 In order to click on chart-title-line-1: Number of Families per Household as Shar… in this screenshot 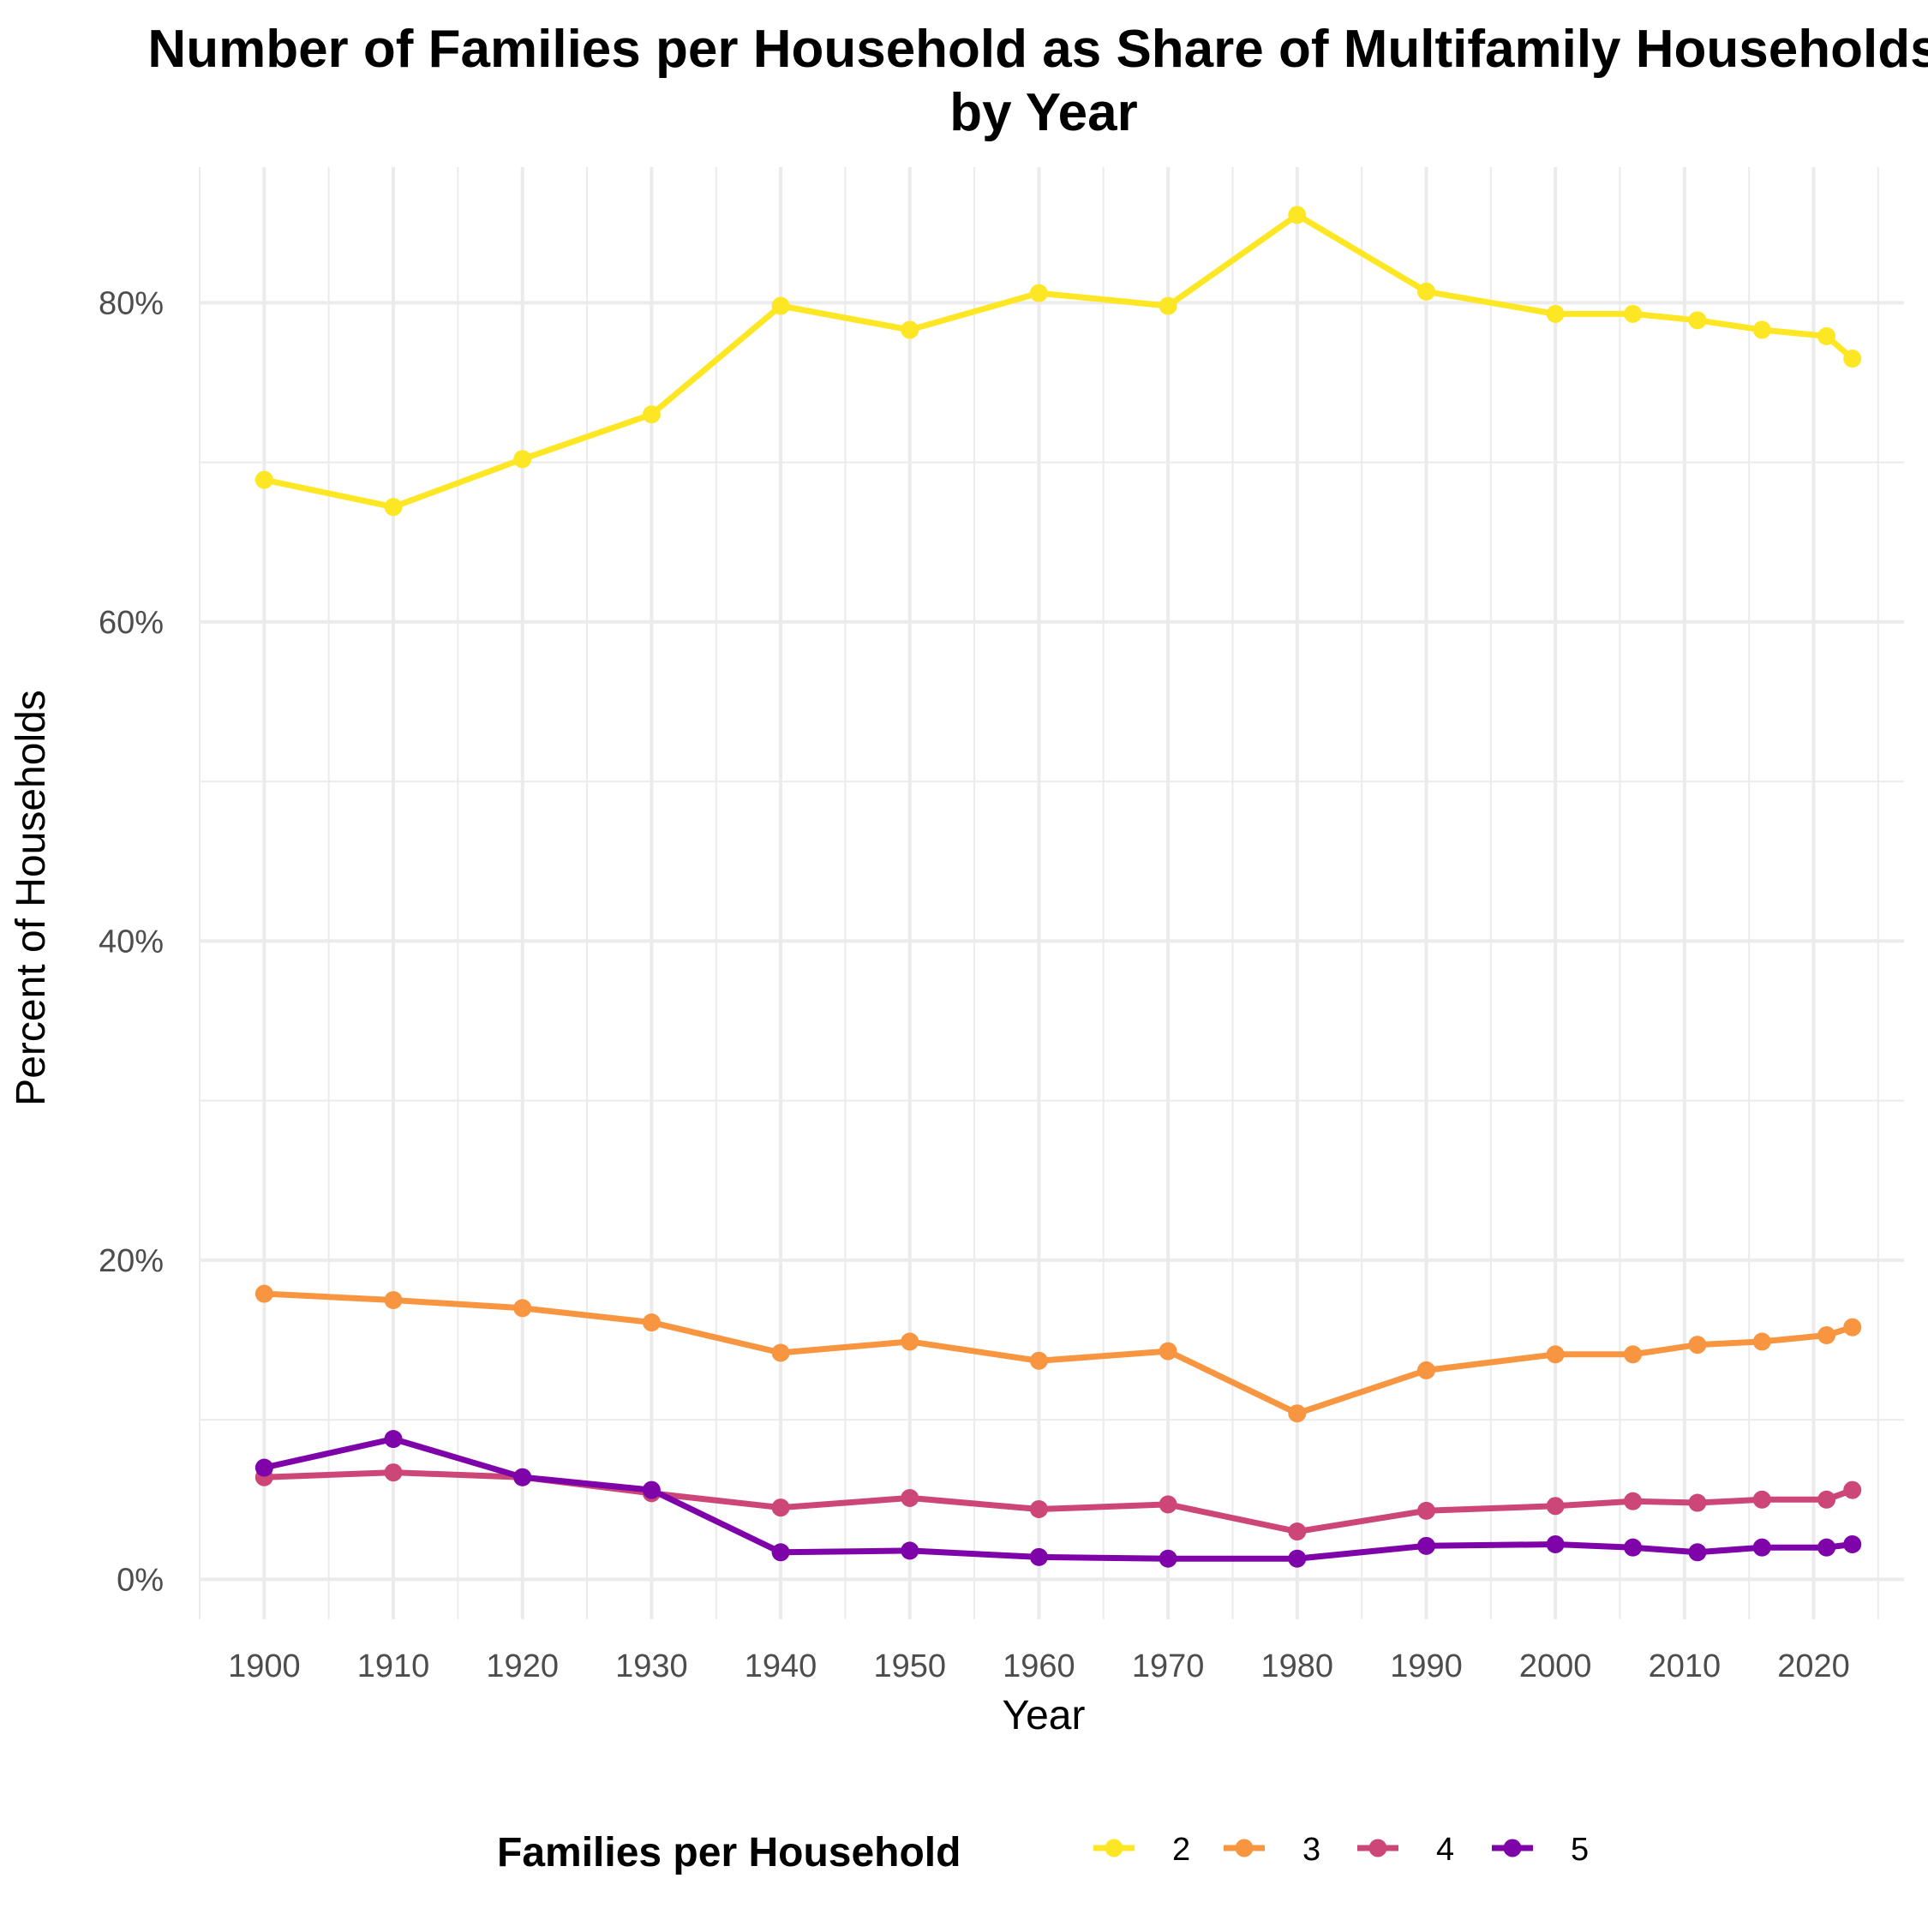, I will do `click(1038, 49)`.